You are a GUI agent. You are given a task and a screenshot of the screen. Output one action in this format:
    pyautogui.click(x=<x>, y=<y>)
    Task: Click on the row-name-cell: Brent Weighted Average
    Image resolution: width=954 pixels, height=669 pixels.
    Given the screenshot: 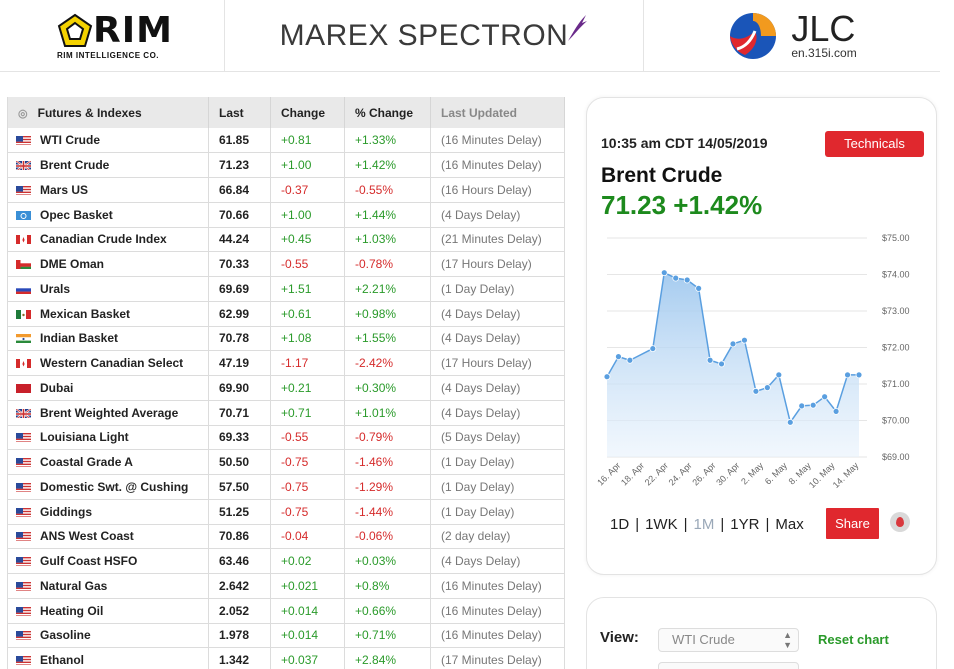 What is the action you would take?
    pyautogui.click(x=108, y=413)
    